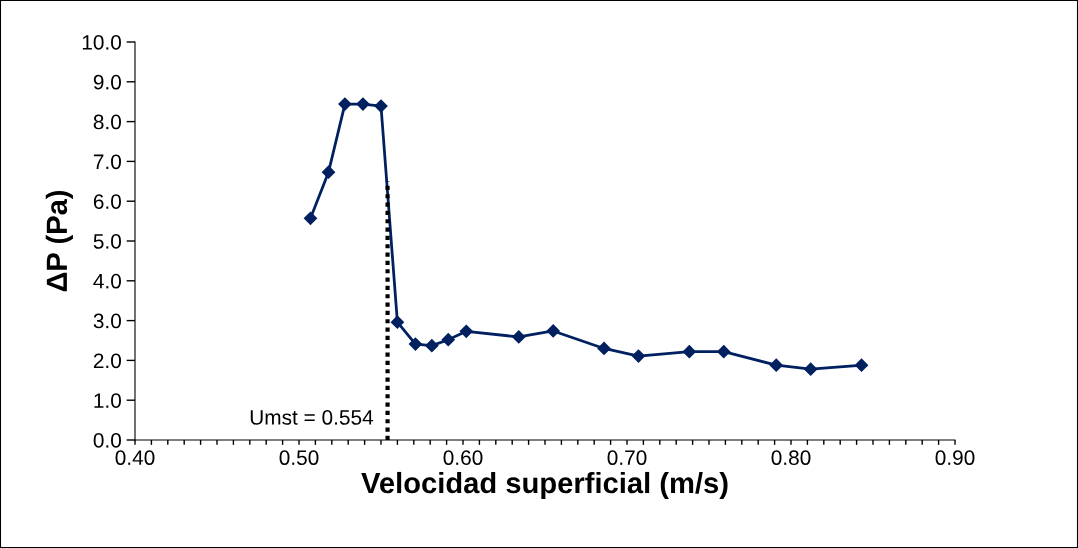  I want to click on y-tick-label: 8.0, so click(107, 122).